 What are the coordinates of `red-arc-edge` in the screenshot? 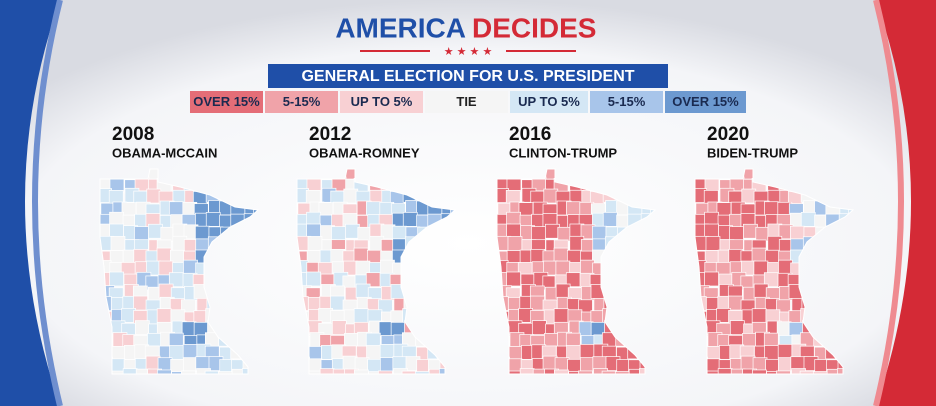 It's located at (888, 203).